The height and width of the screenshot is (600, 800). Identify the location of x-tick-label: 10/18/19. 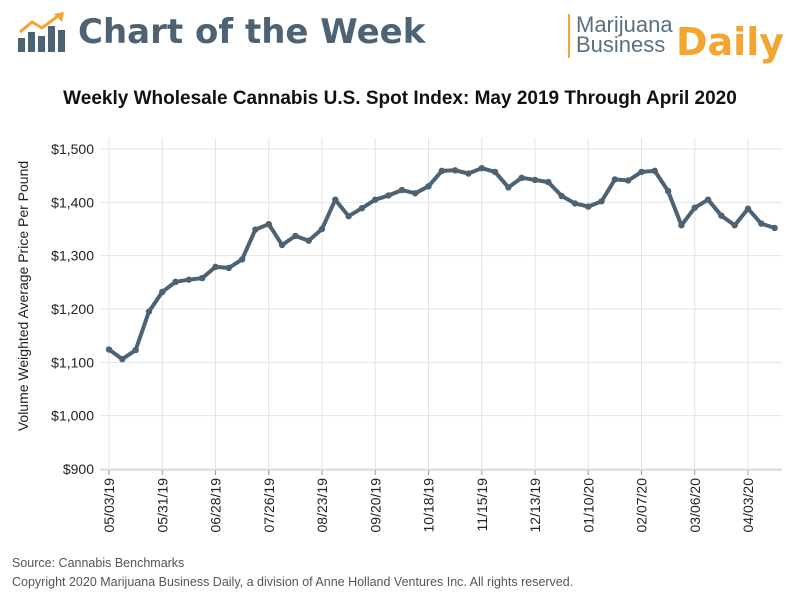
(429, 505).